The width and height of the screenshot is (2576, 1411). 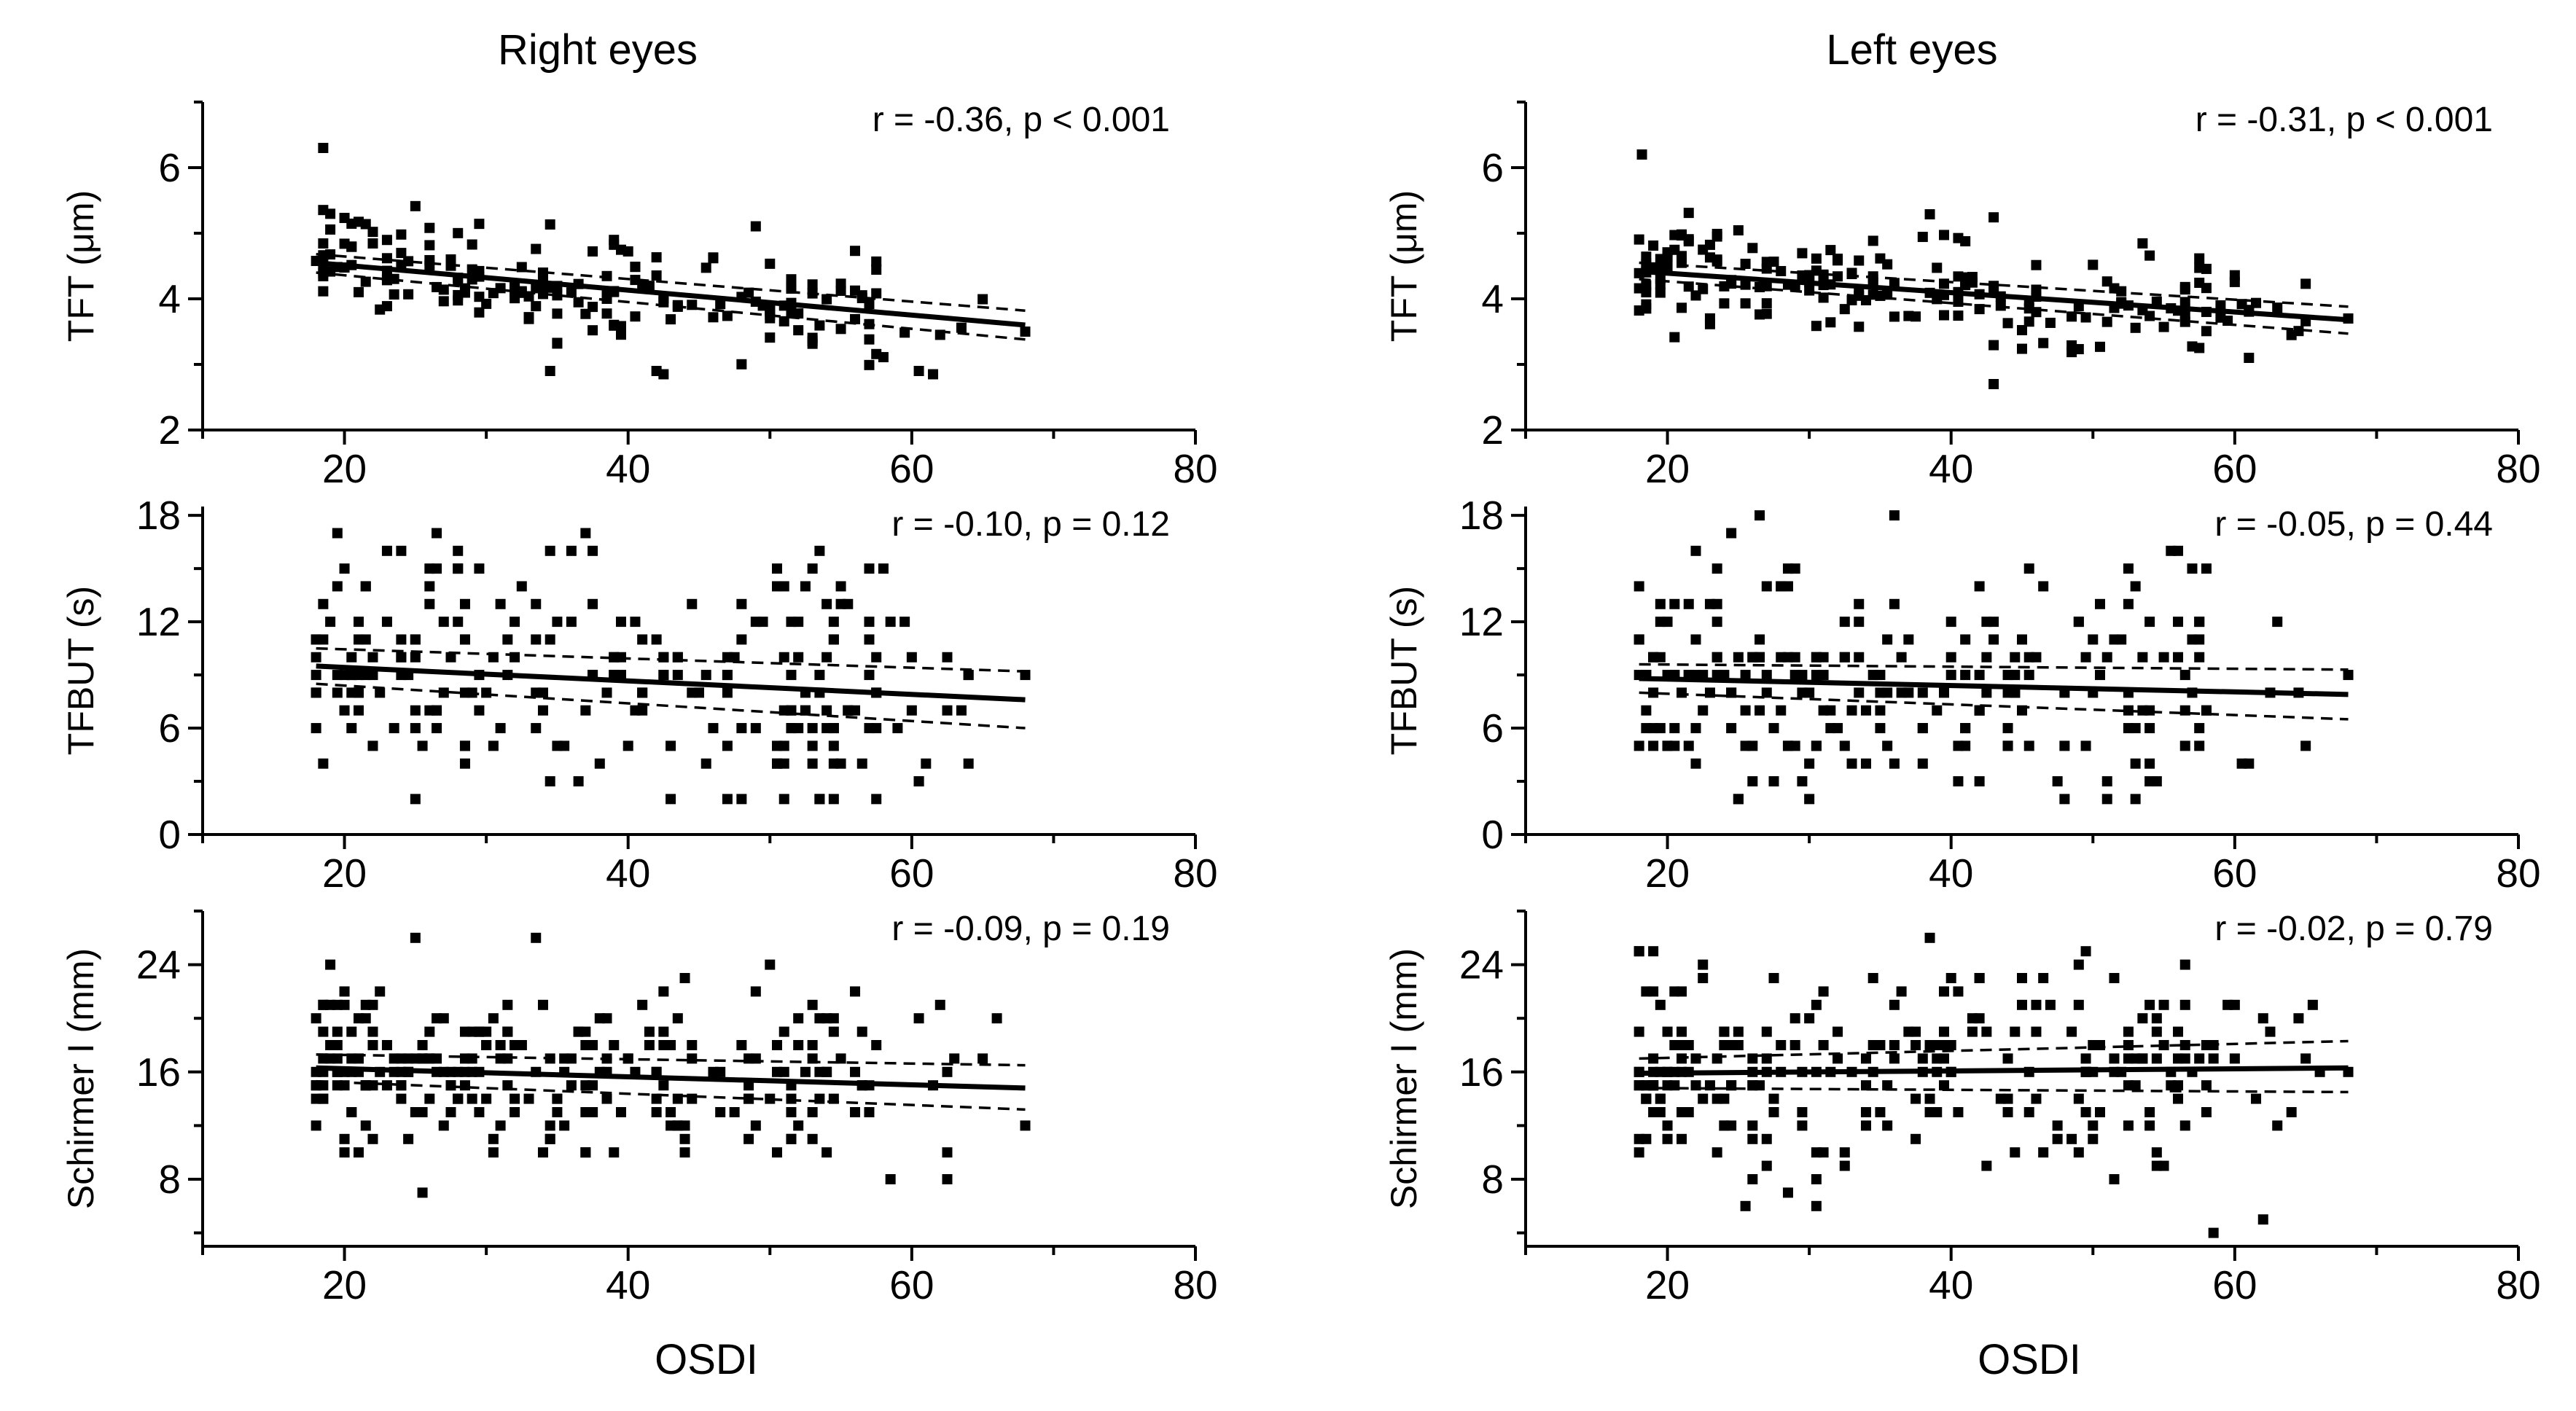 I want to click on panel-tft-right: 20 40 60 80 2 4 6 TFT (μm) r = -0.36, p < 0.001, so click(x=639, y=296).